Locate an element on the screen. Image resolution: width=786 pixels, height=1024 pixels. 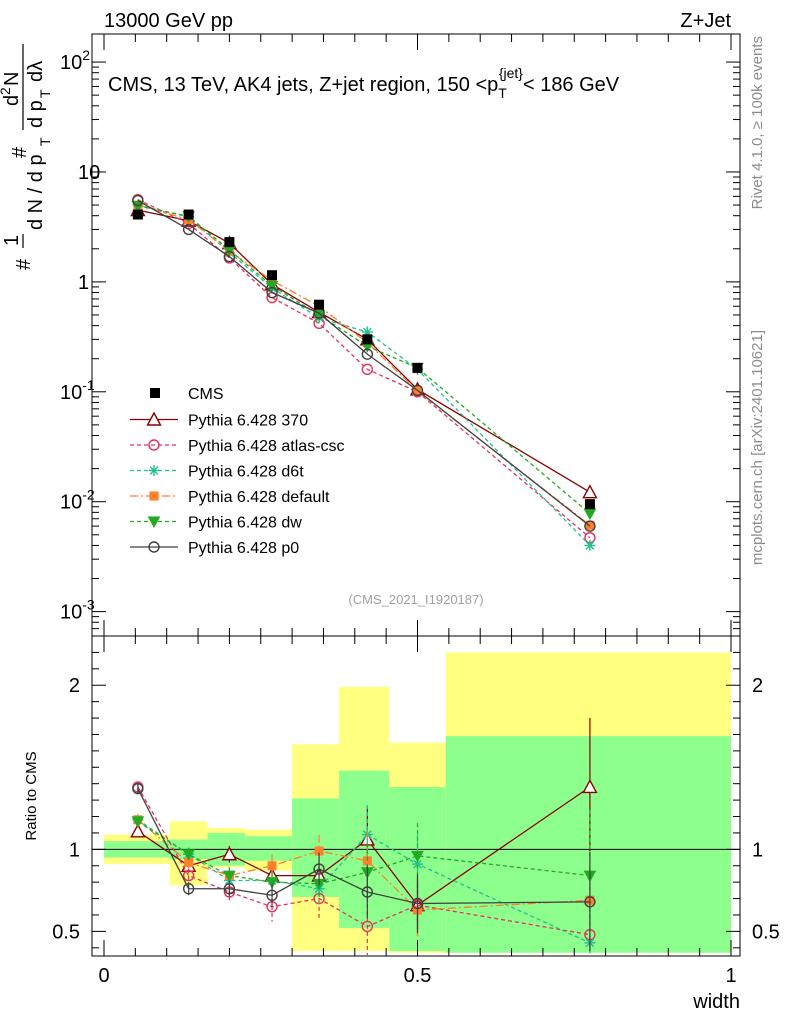
y-tick-label-4: 10 is located at coordinates (89, 173).